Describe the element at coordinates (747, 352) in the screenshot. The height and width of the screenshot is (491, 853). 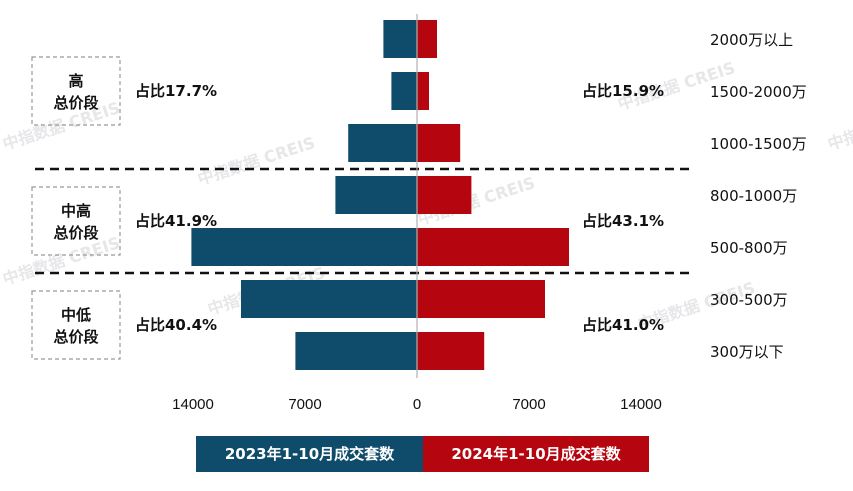
I see `category-label: 300万以下` at that location.